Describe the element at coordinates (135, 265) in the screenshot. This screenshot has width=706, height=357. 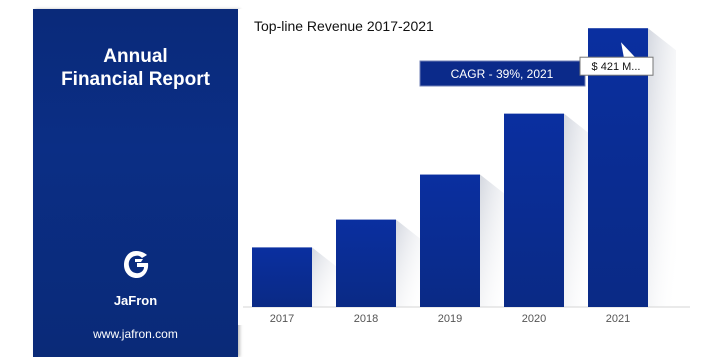
I see `jafron-logo-icon` at that location.